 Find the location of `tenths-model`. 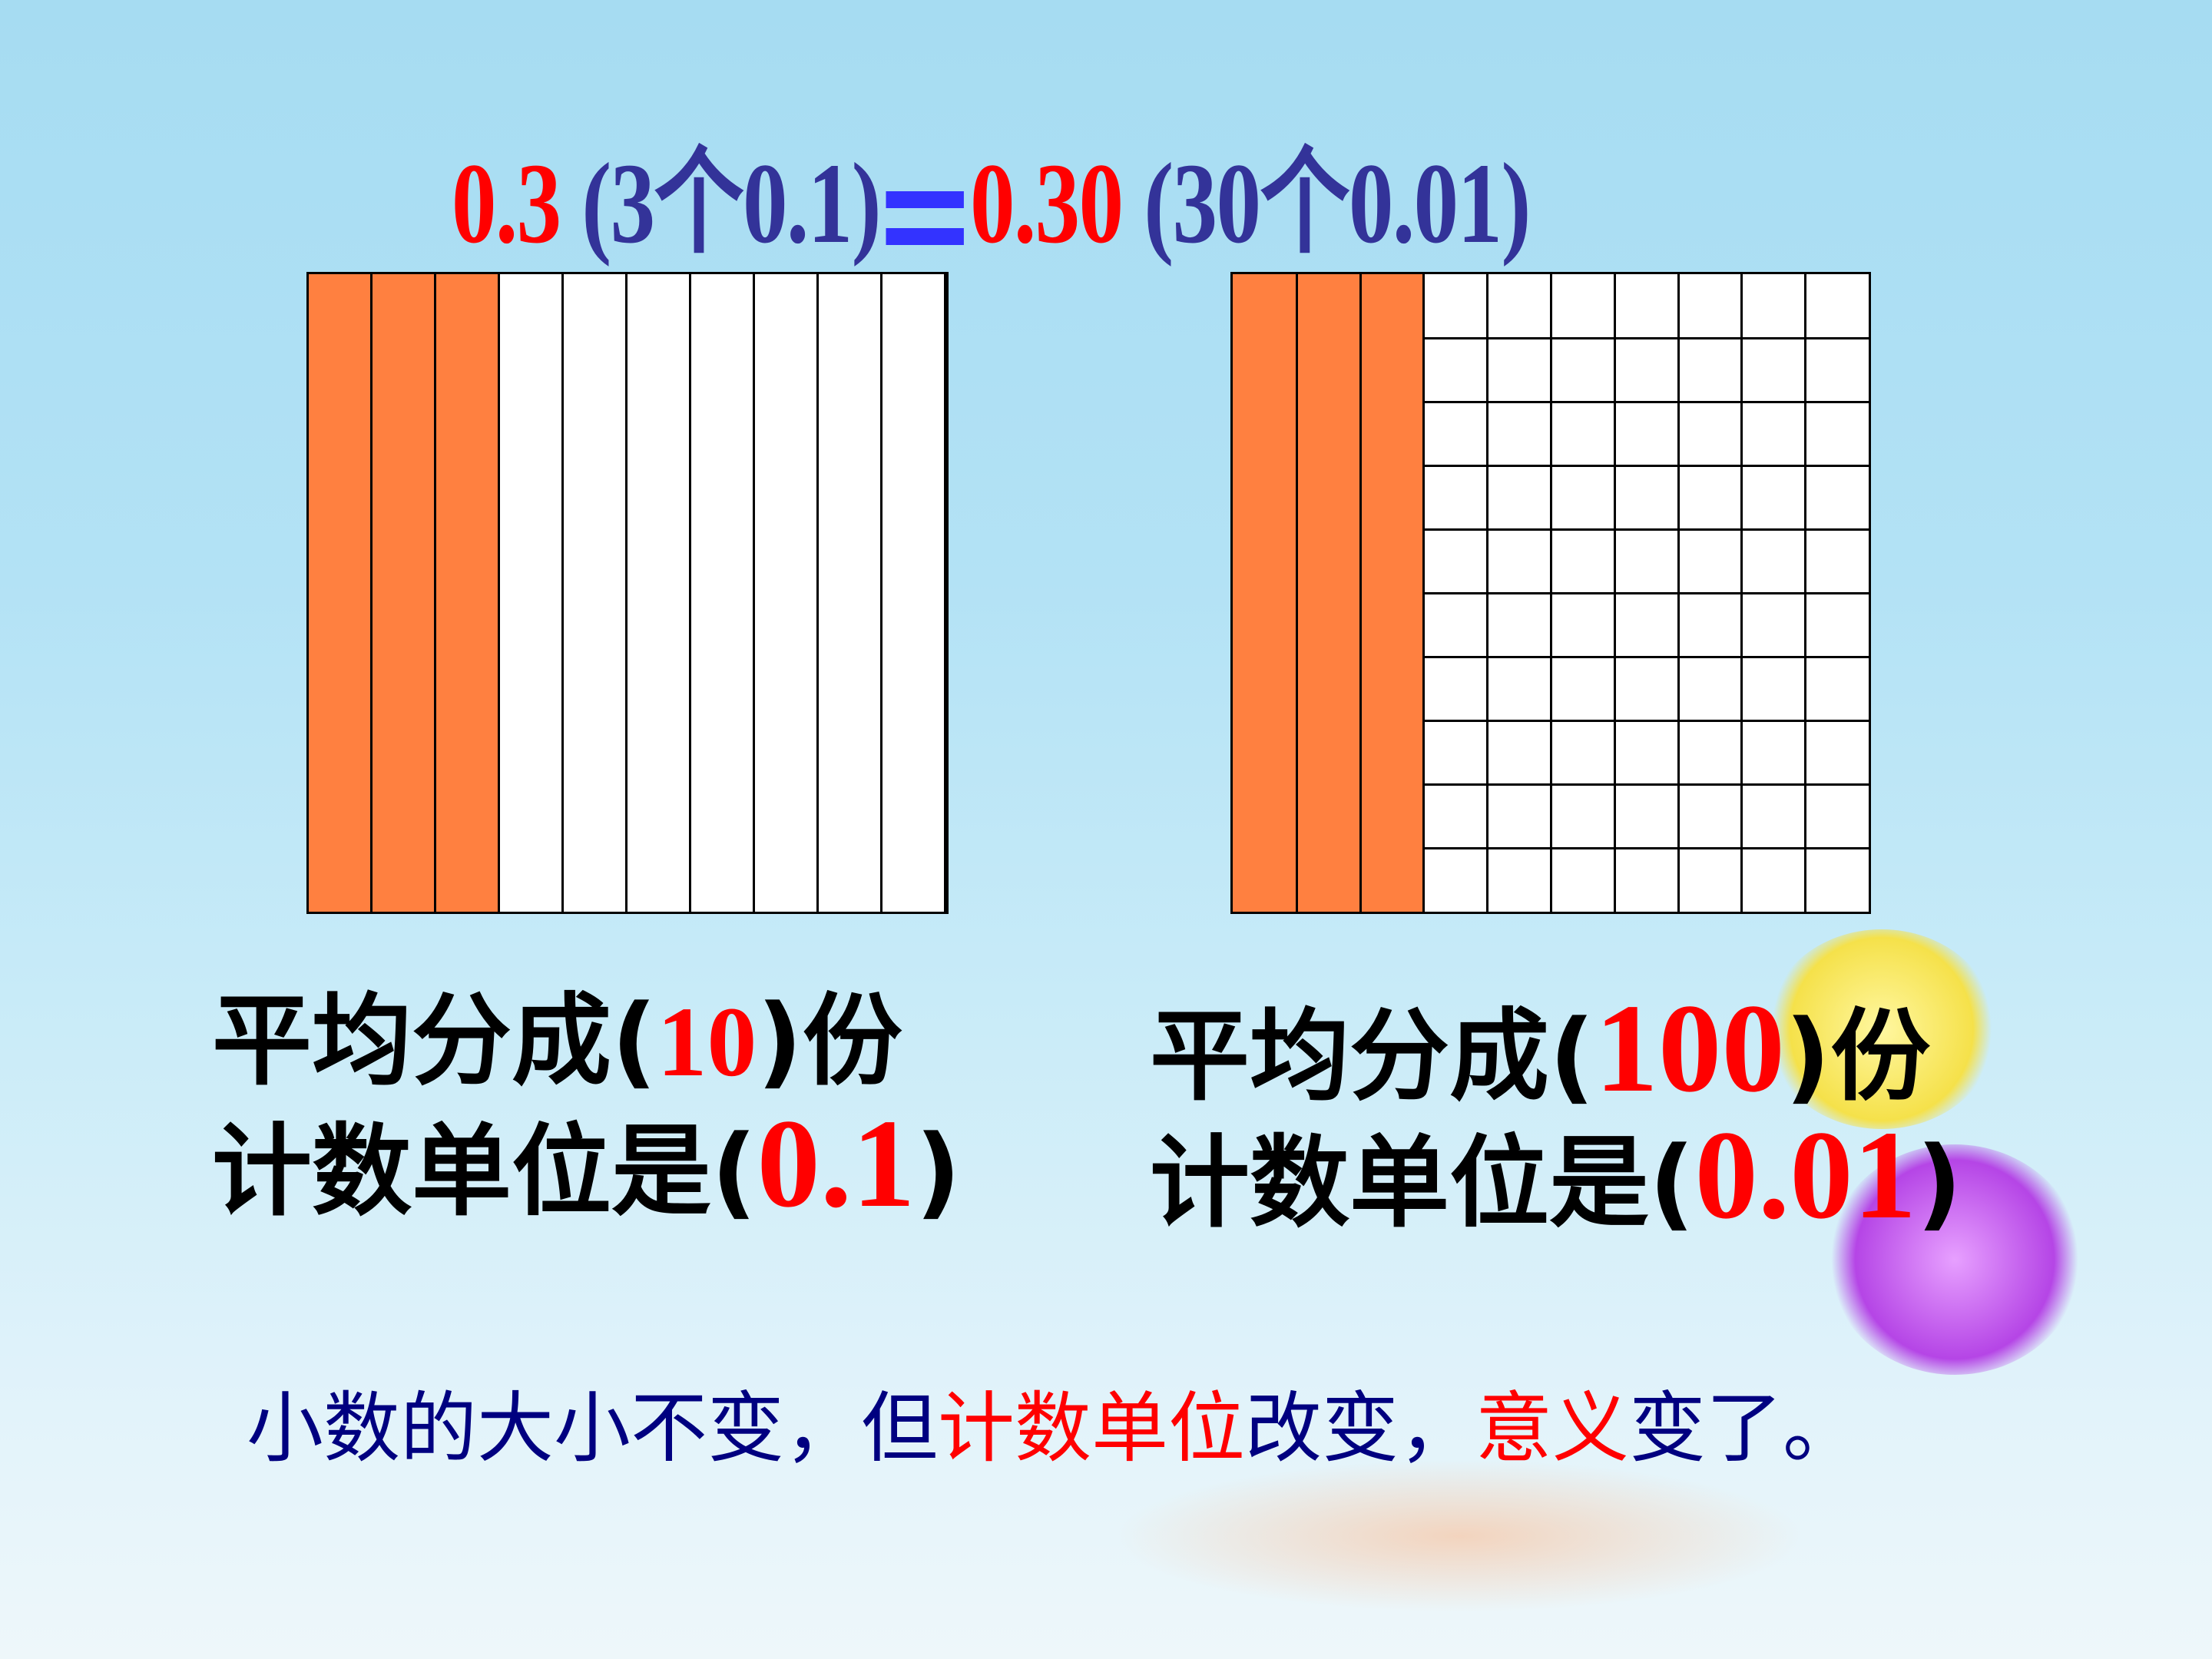

tenths-model is located at coordinates (627, 593).